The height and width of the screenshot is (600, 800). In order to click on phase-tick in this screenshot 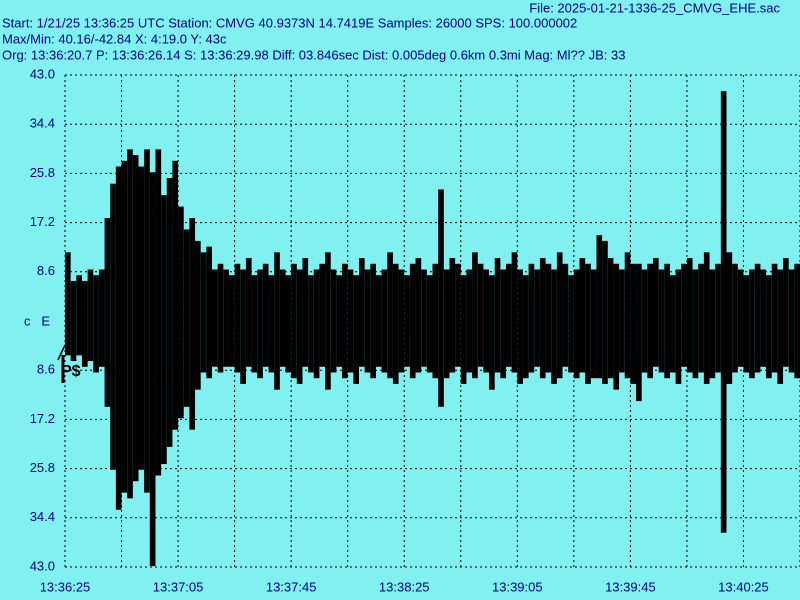, I will do `click(61, 352)`.